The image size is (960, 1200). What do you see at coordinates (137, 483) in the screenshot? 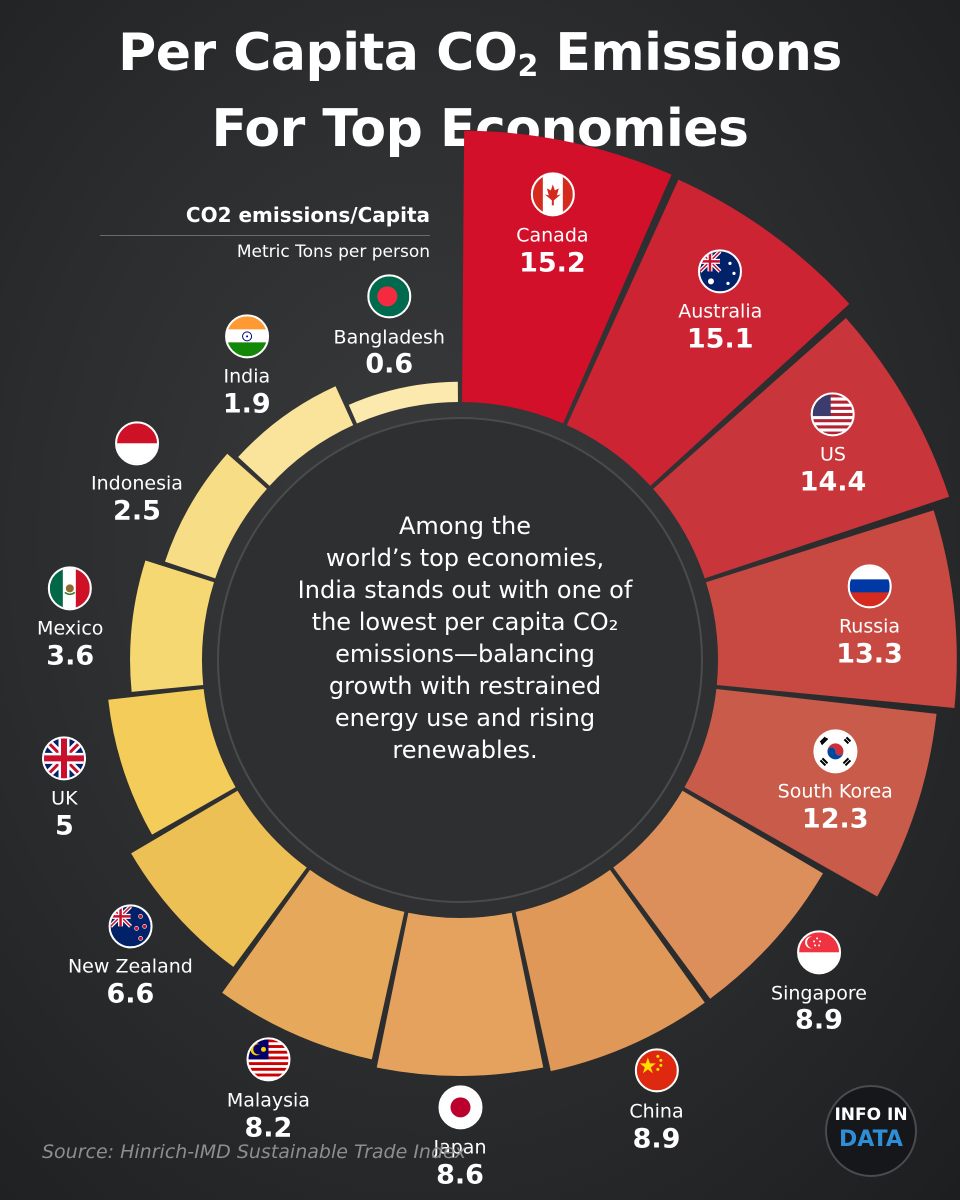
I see `country-name: Indonesia` at bounding box center [137, 483].